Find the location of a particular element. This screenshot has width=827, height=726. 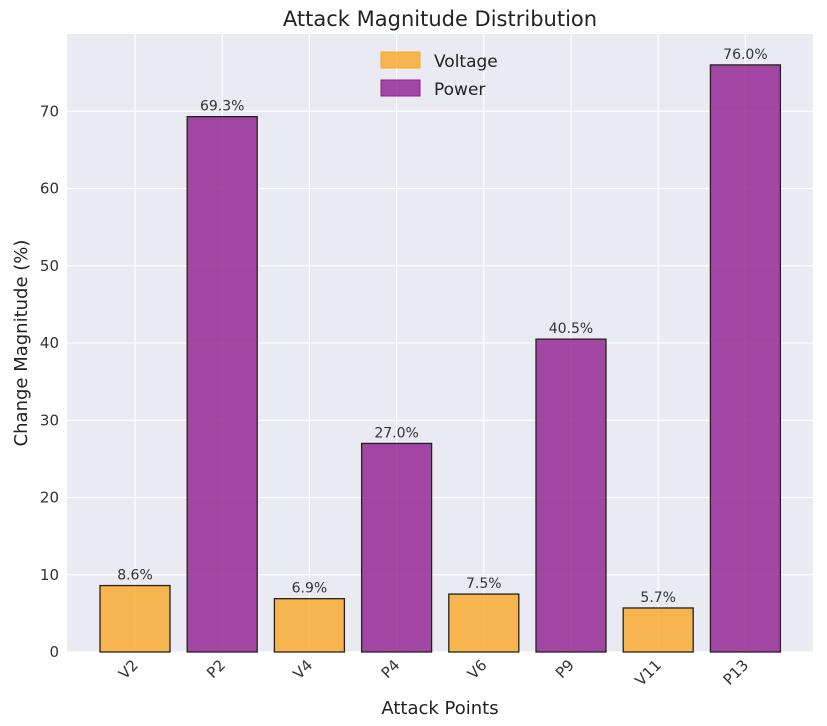

legend: Voltage Power is located at coordinates (439, 75).